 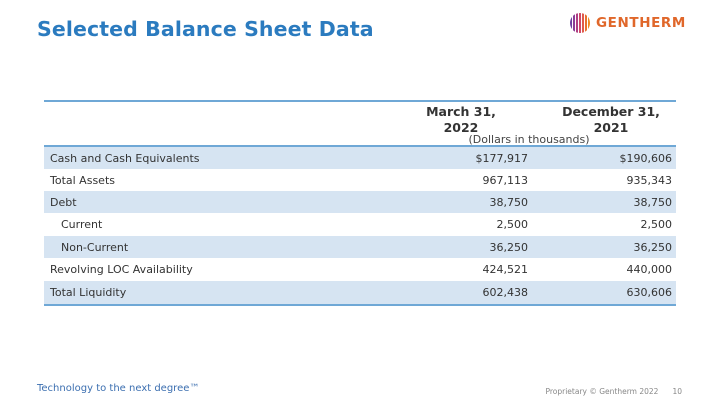 What do you see at coordinates (649, 180) in the screenshot?
I see `row-value-december-2021: 935,343` at bounding box center [649, 180].